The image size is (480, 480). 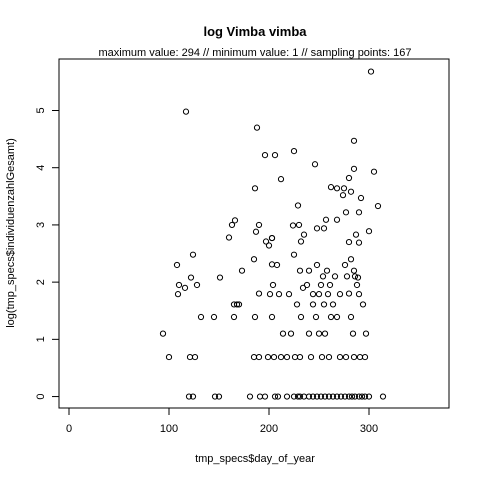 I want to click on y-axis-label: log(tmp_specs$individuenzahlGesamt), so click(x=11, y=233).